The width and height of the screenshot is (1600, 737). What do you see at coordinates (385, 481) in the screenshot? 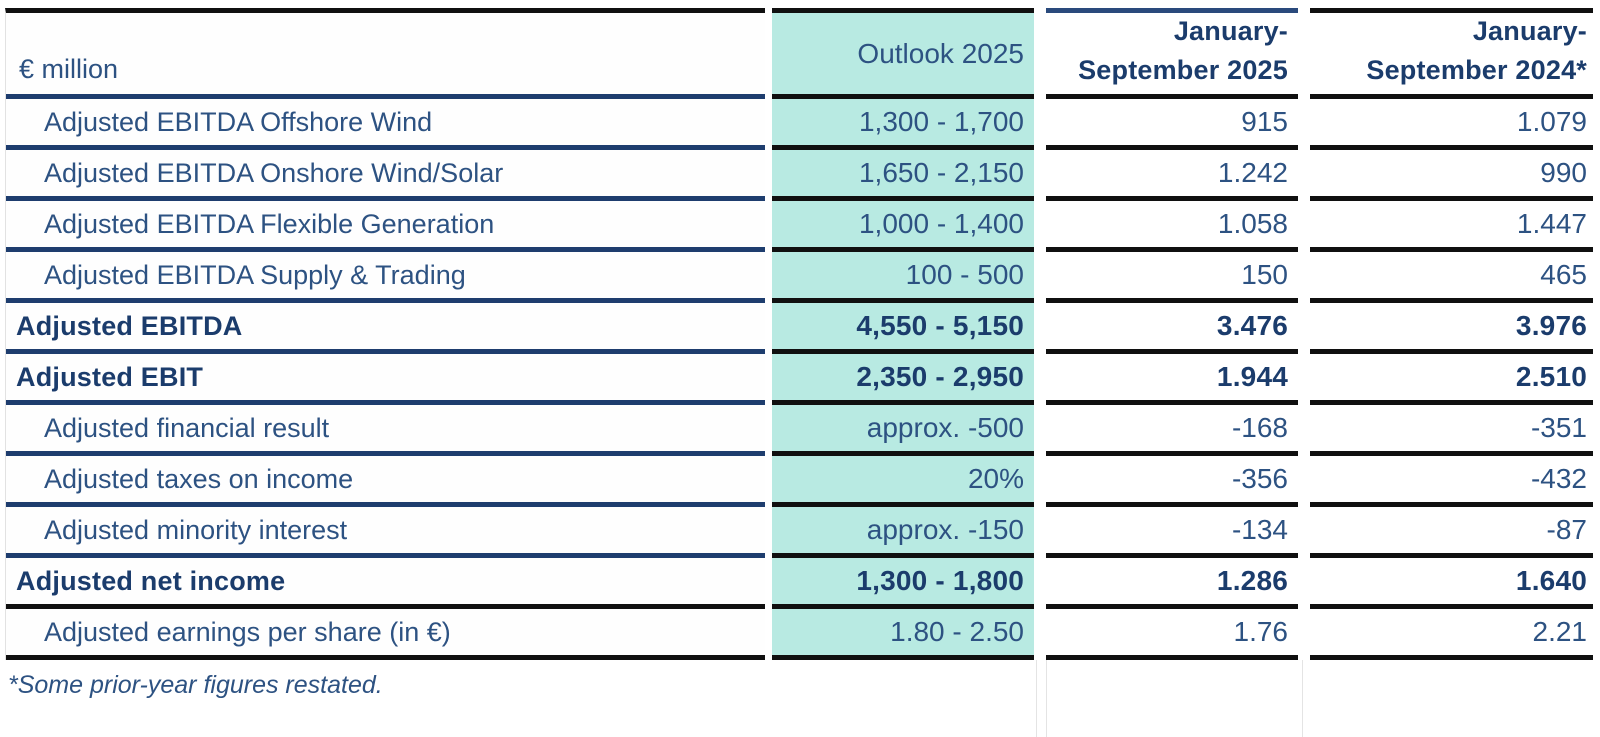
I see `row-label: Adjusted taxes on income` at bounding box center [385, 481].